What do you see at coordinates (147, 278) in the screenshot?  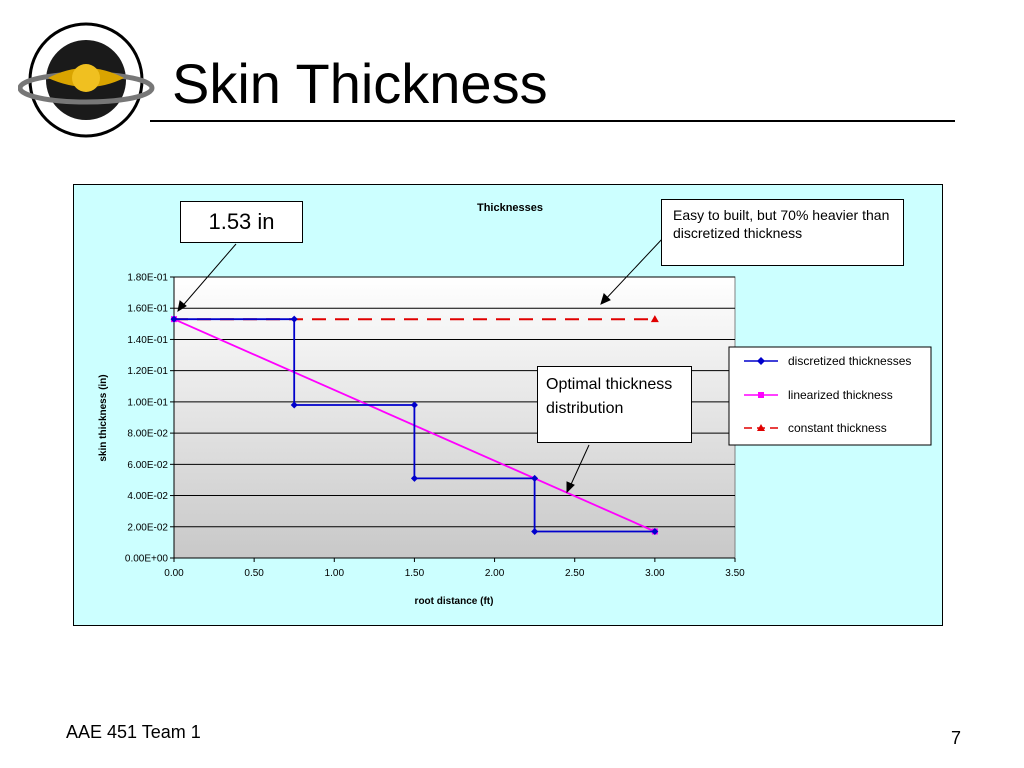 I see `y-tick-label: 1.80E-01` at bounding box center [147, 278].